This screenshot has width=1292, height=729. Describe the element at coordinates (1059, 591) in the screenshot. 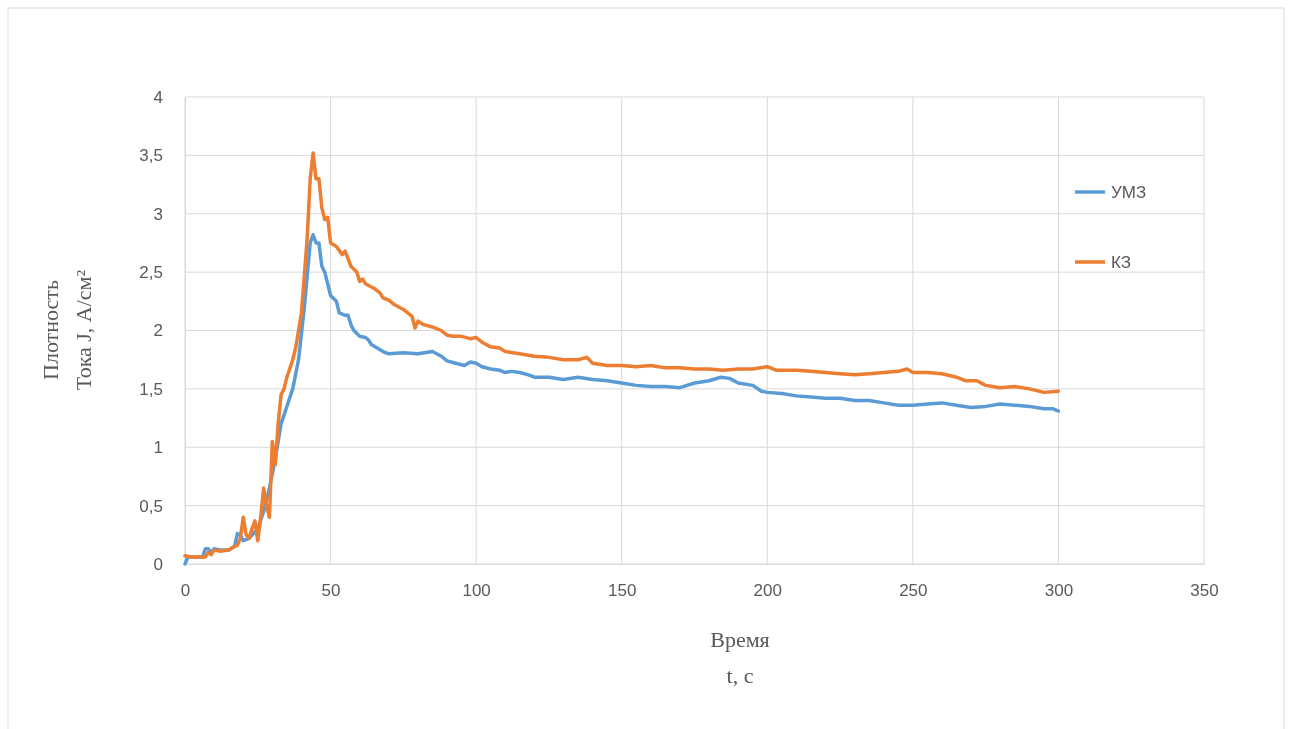

I see `x-tick-label: 300` at that location.